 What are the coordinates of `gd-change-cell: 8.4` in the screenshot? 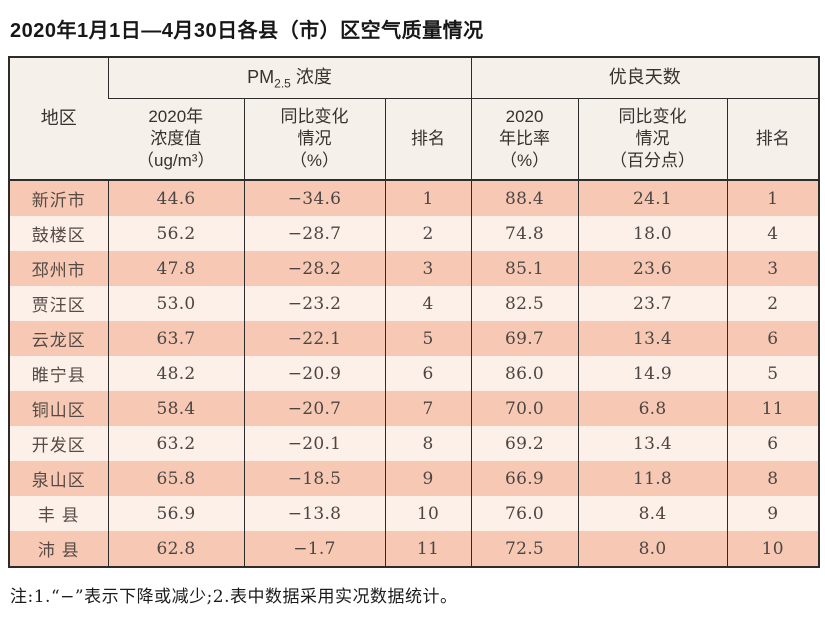 It's located at (652, 513).